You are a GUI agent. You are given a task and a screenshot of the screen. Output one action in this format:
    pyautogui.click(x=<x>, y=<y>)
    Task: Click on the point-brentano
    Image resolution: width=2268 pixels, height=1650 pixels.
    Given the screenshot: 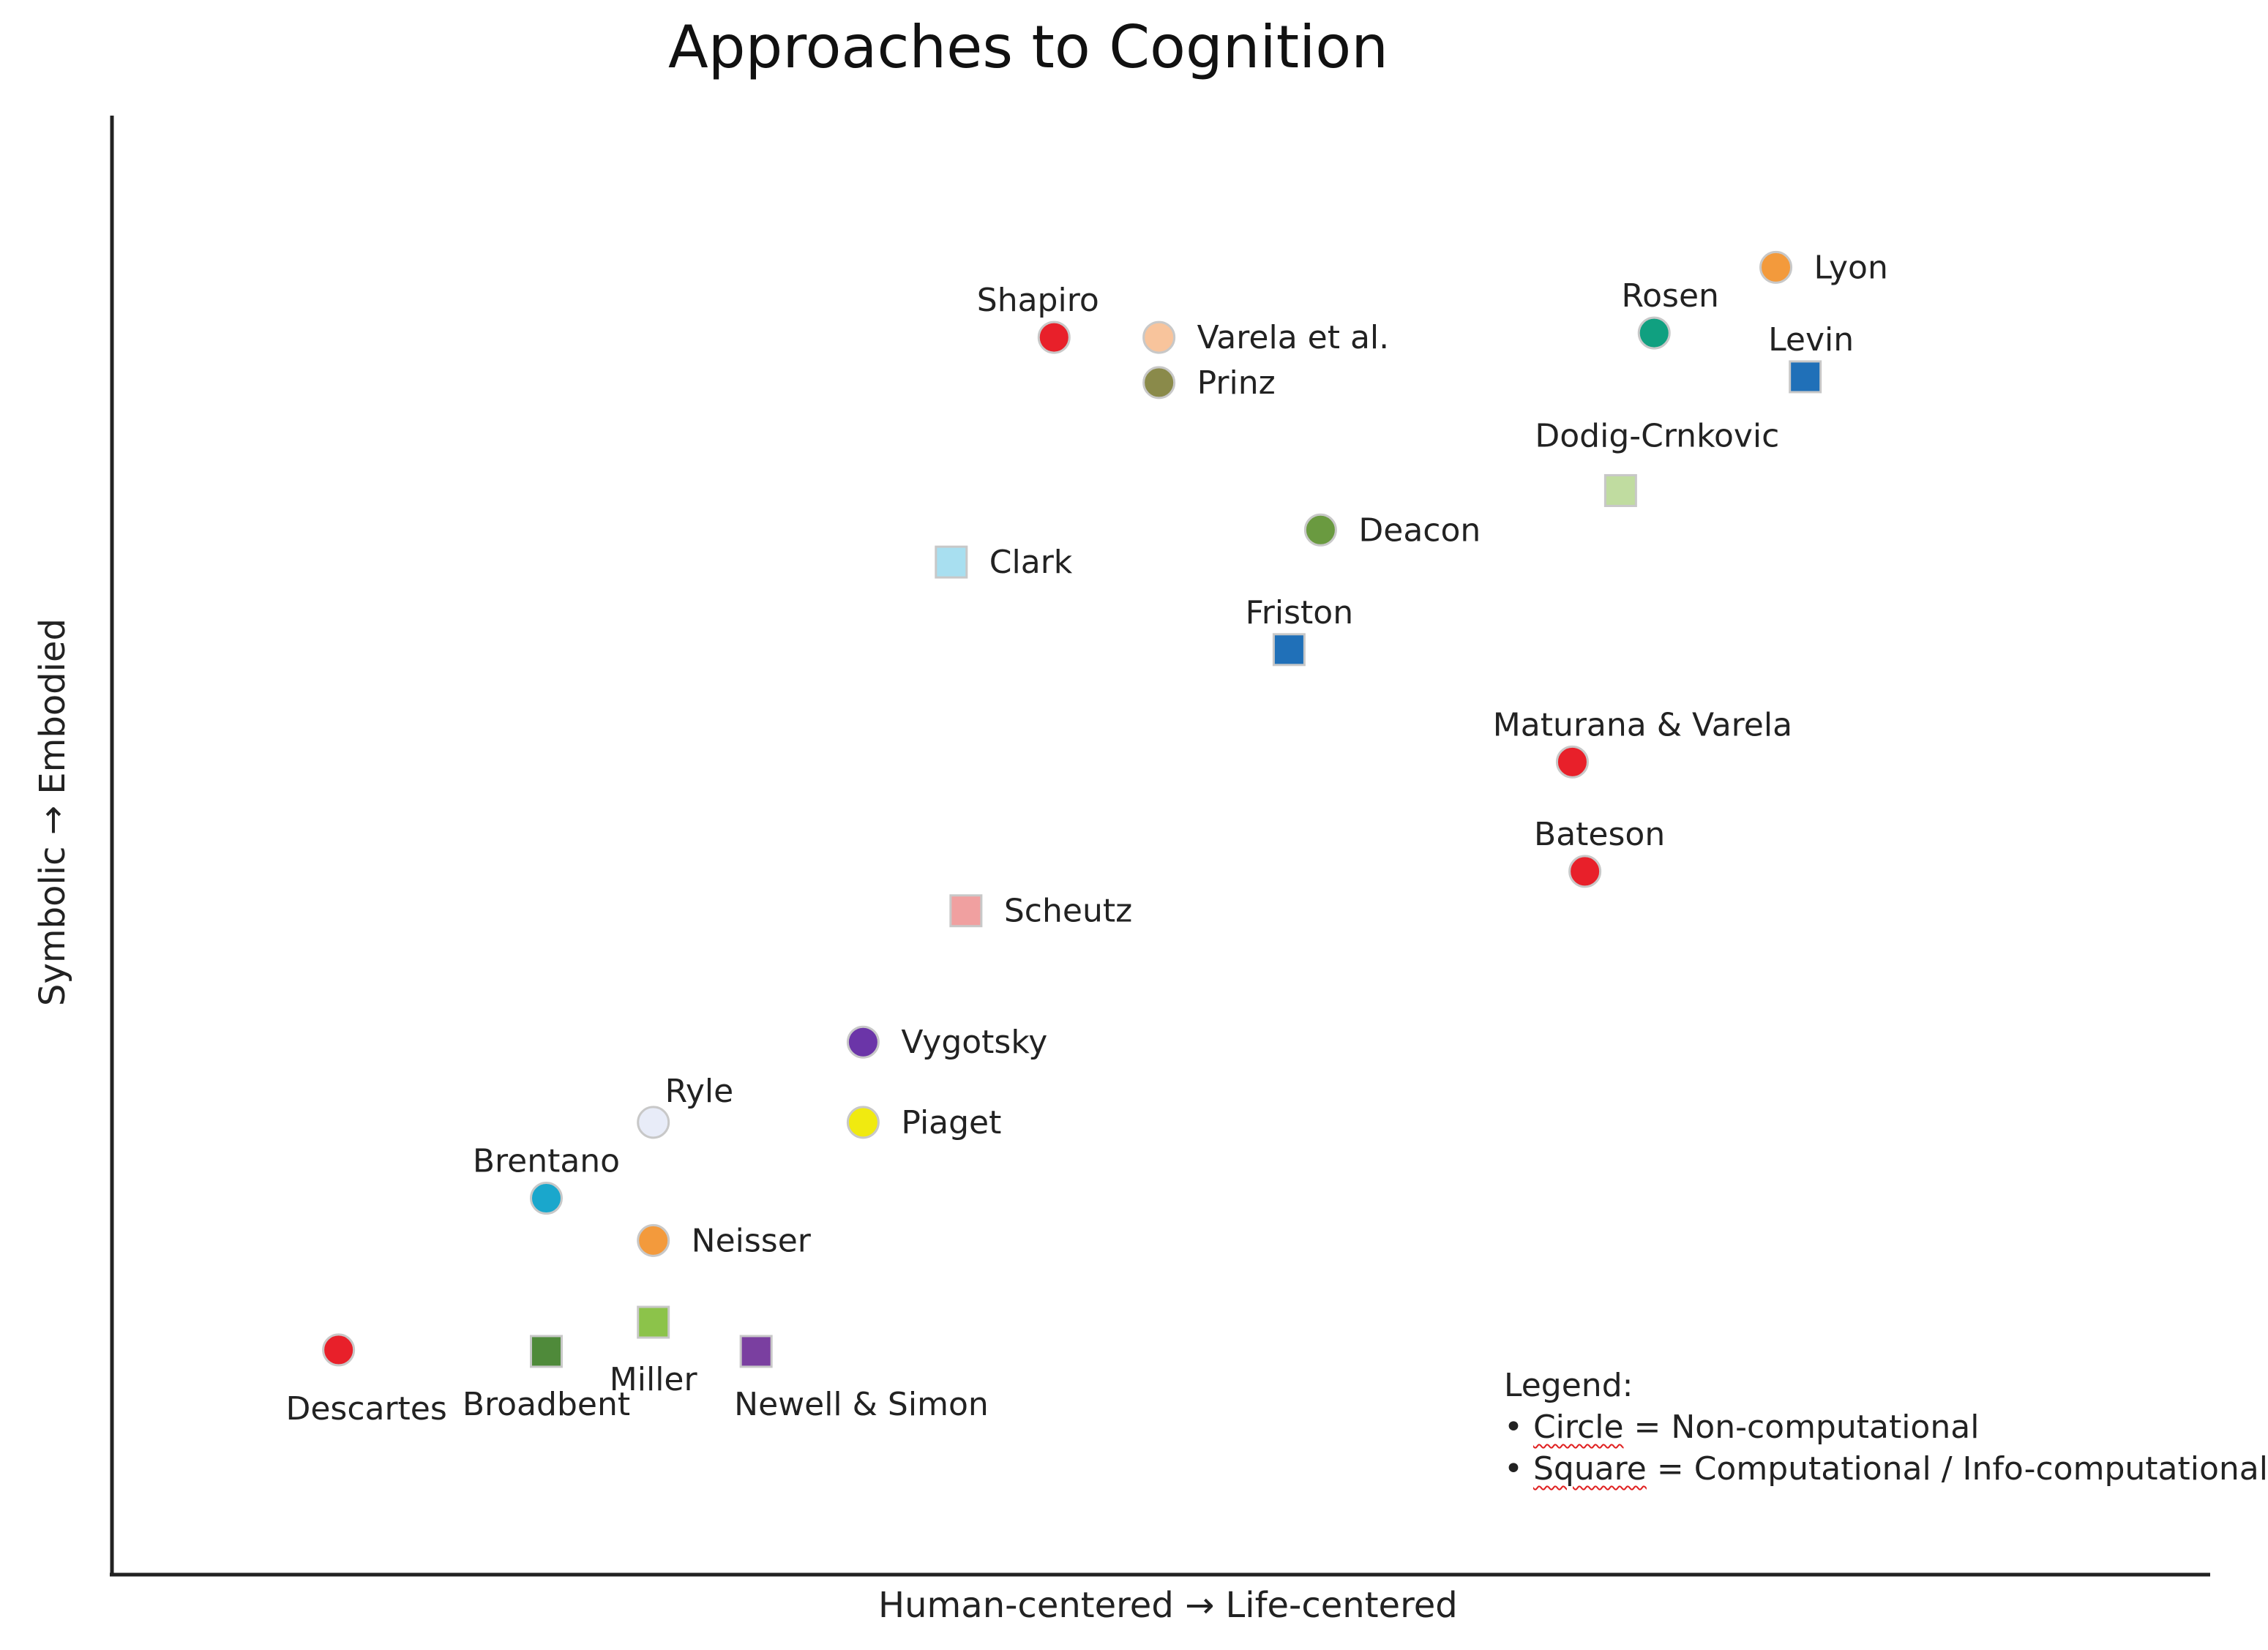 What is the action you would take?
    pyautogui.click(x=546, y=1198)
    